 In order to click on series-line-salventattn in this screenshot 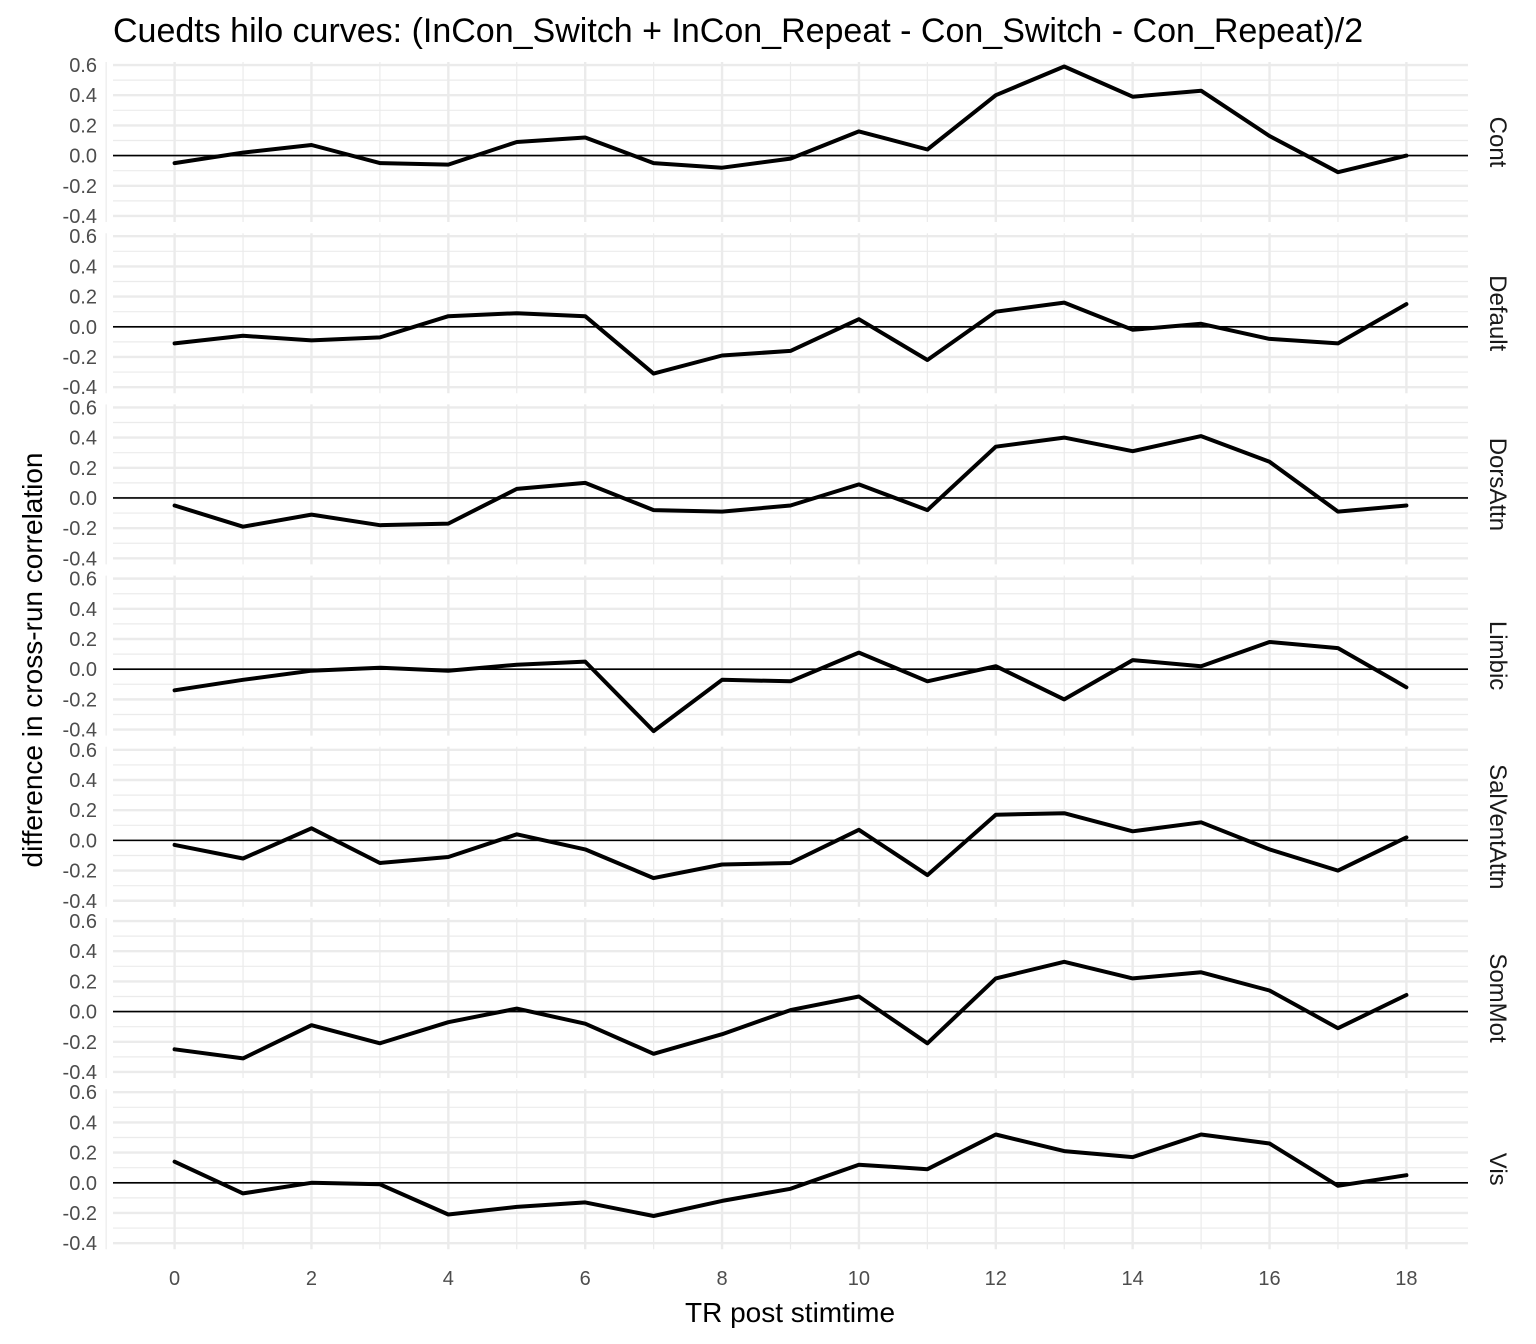, I will do `click(790, 846)`.